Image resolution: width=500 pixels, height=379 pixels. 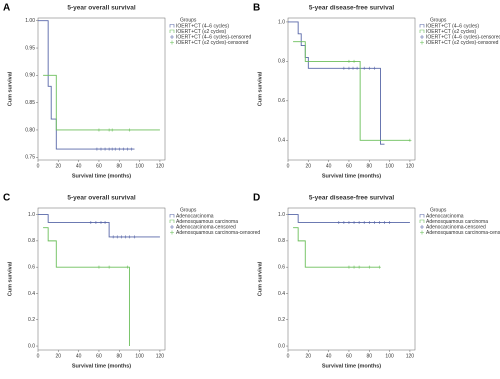 I want to click on panel-letter: A, so click(x=6, y=8).